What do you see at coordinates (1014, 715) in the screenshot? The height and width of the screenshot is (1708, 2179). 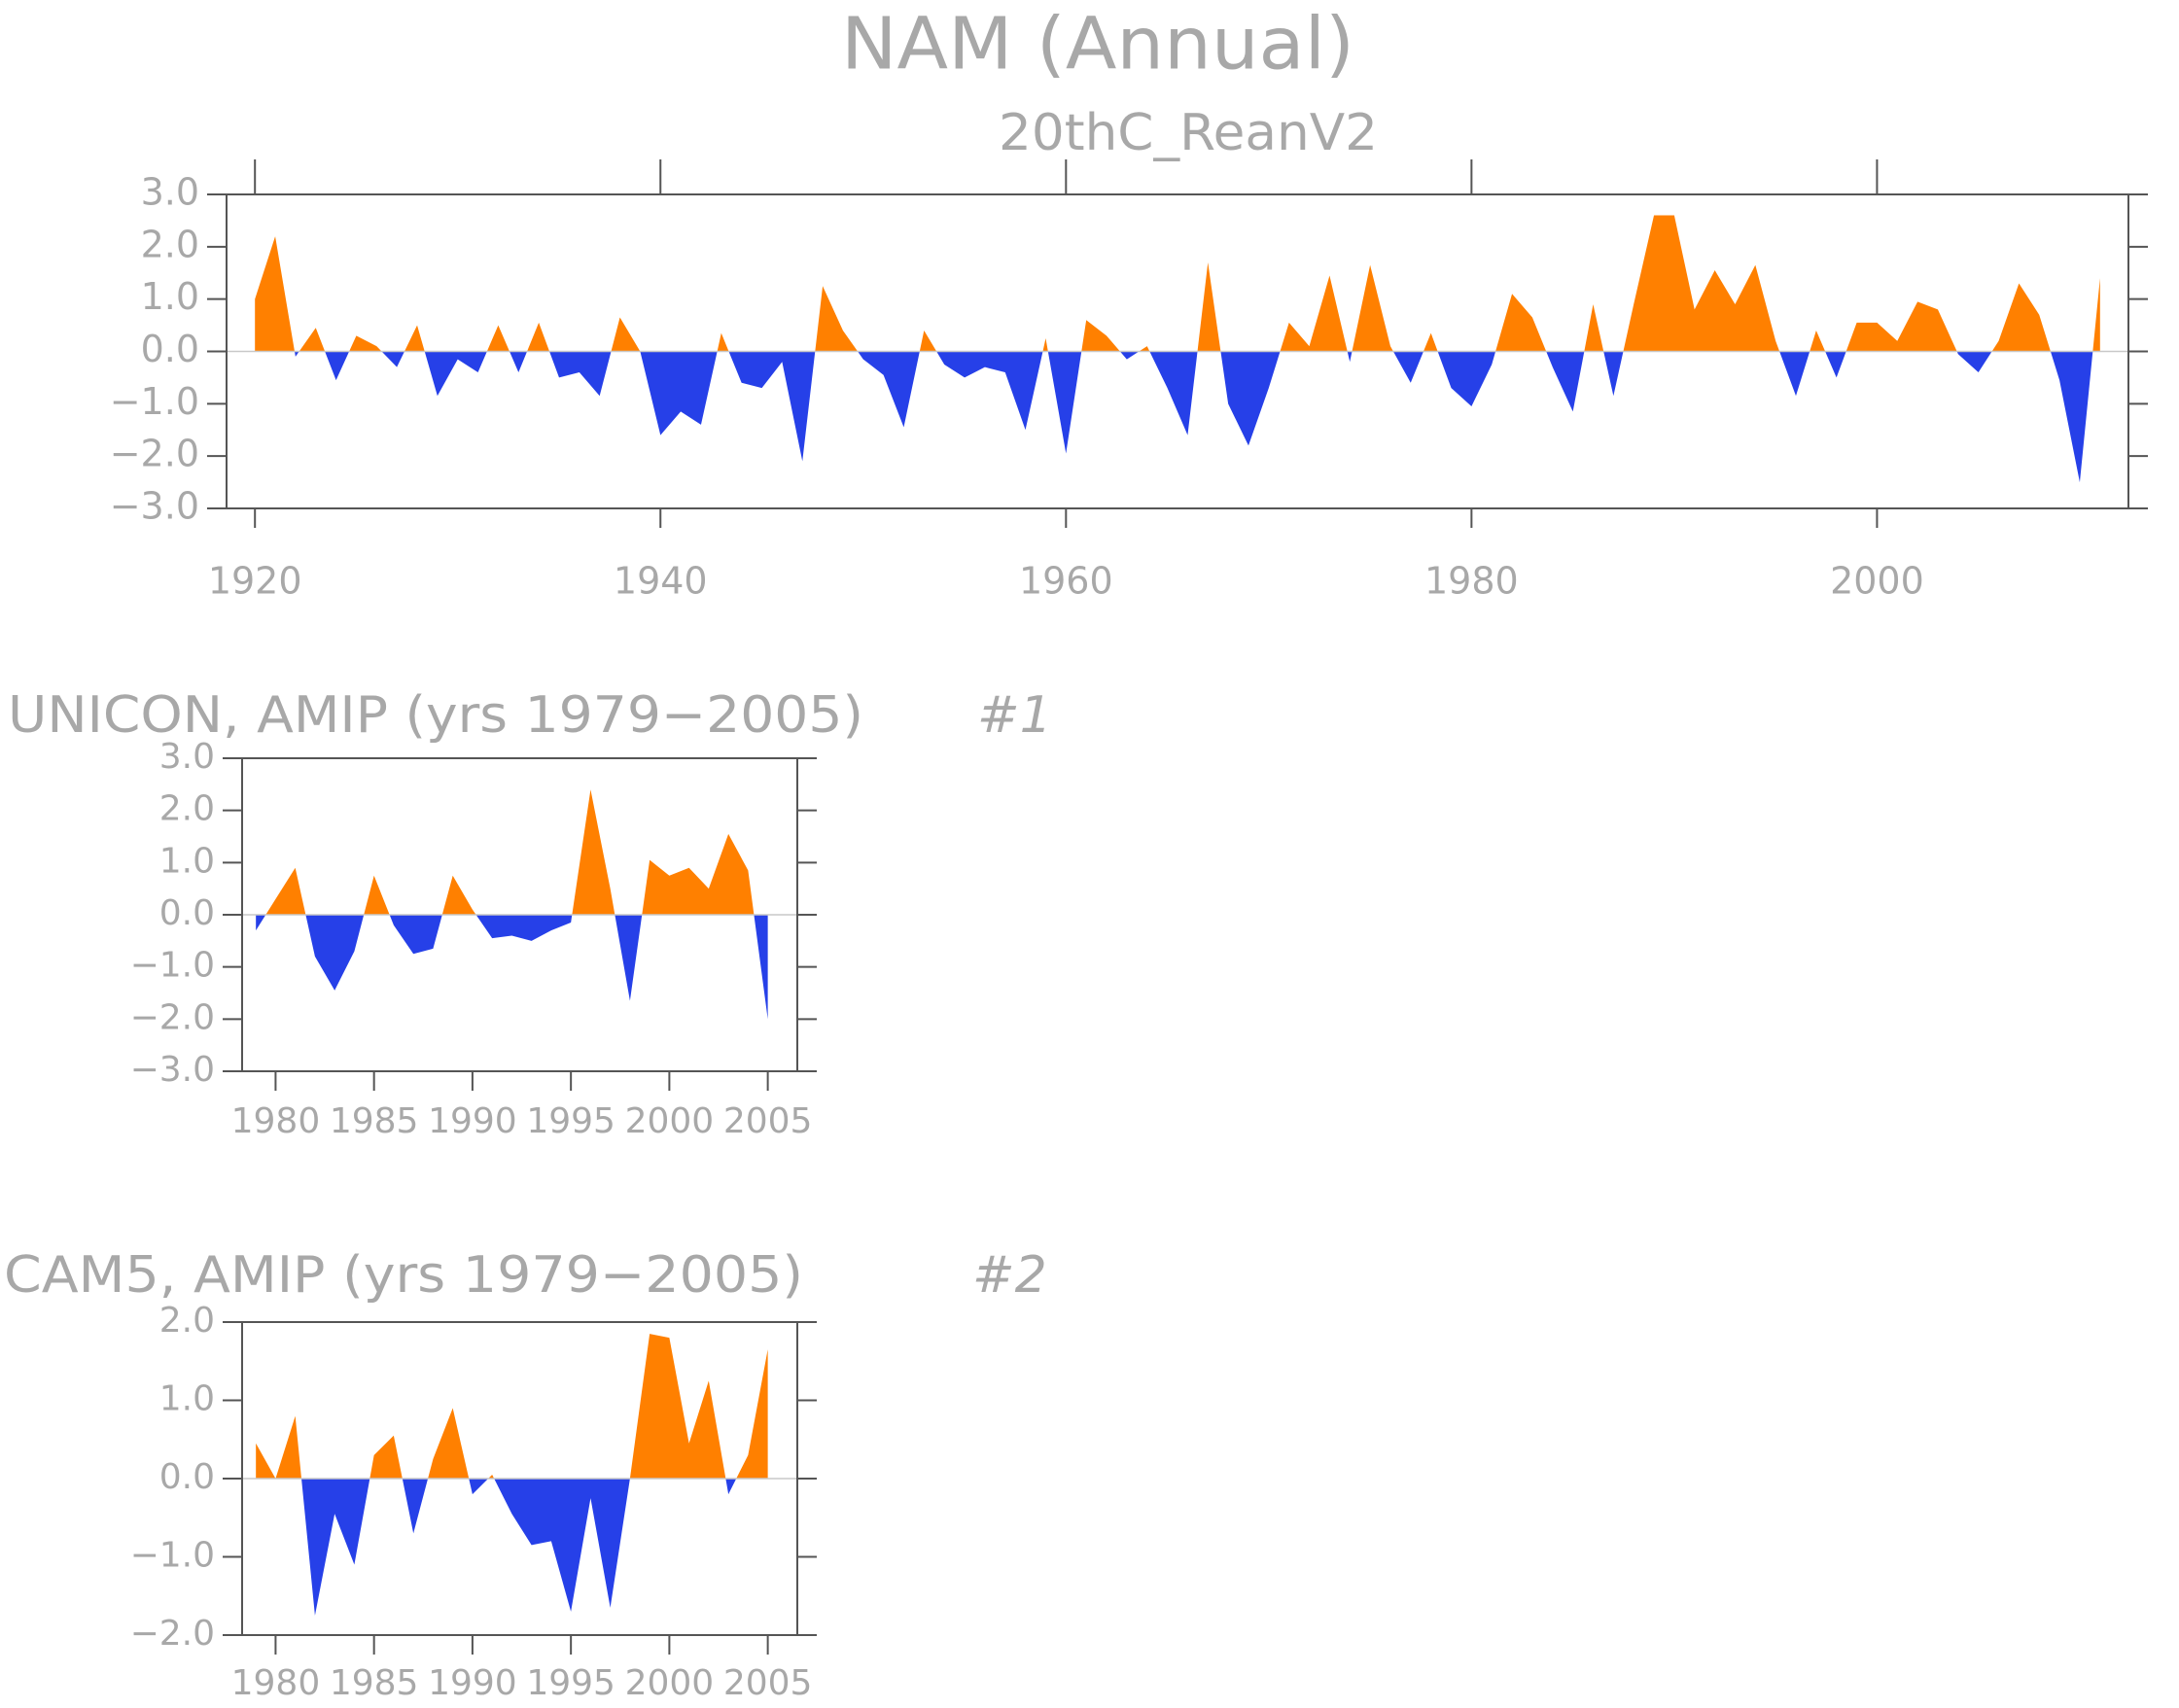 I see `panel-label: #1` at bounding box center [1014, 715].